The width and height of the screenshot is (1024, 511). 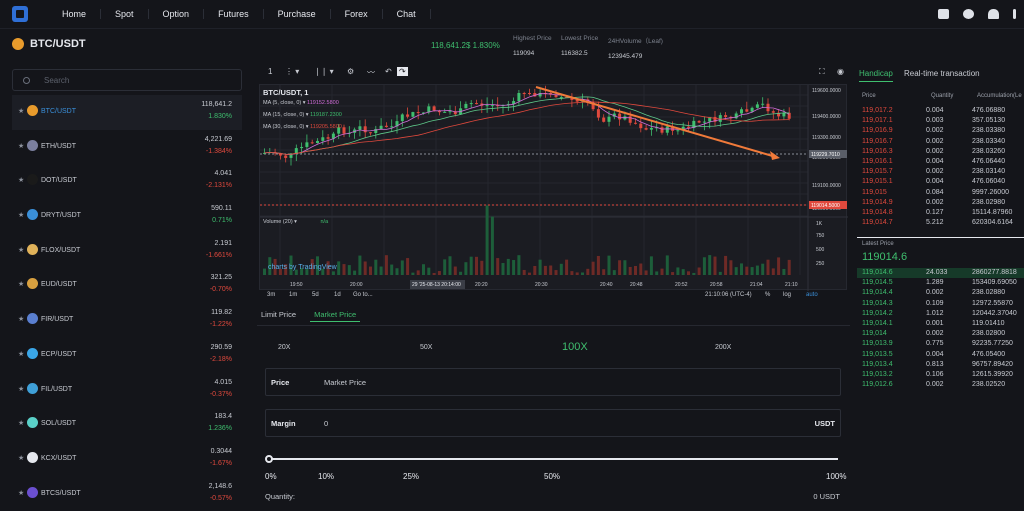 I want to click on tab-realtime: Real-time transaction, so click(x=942, y=73).